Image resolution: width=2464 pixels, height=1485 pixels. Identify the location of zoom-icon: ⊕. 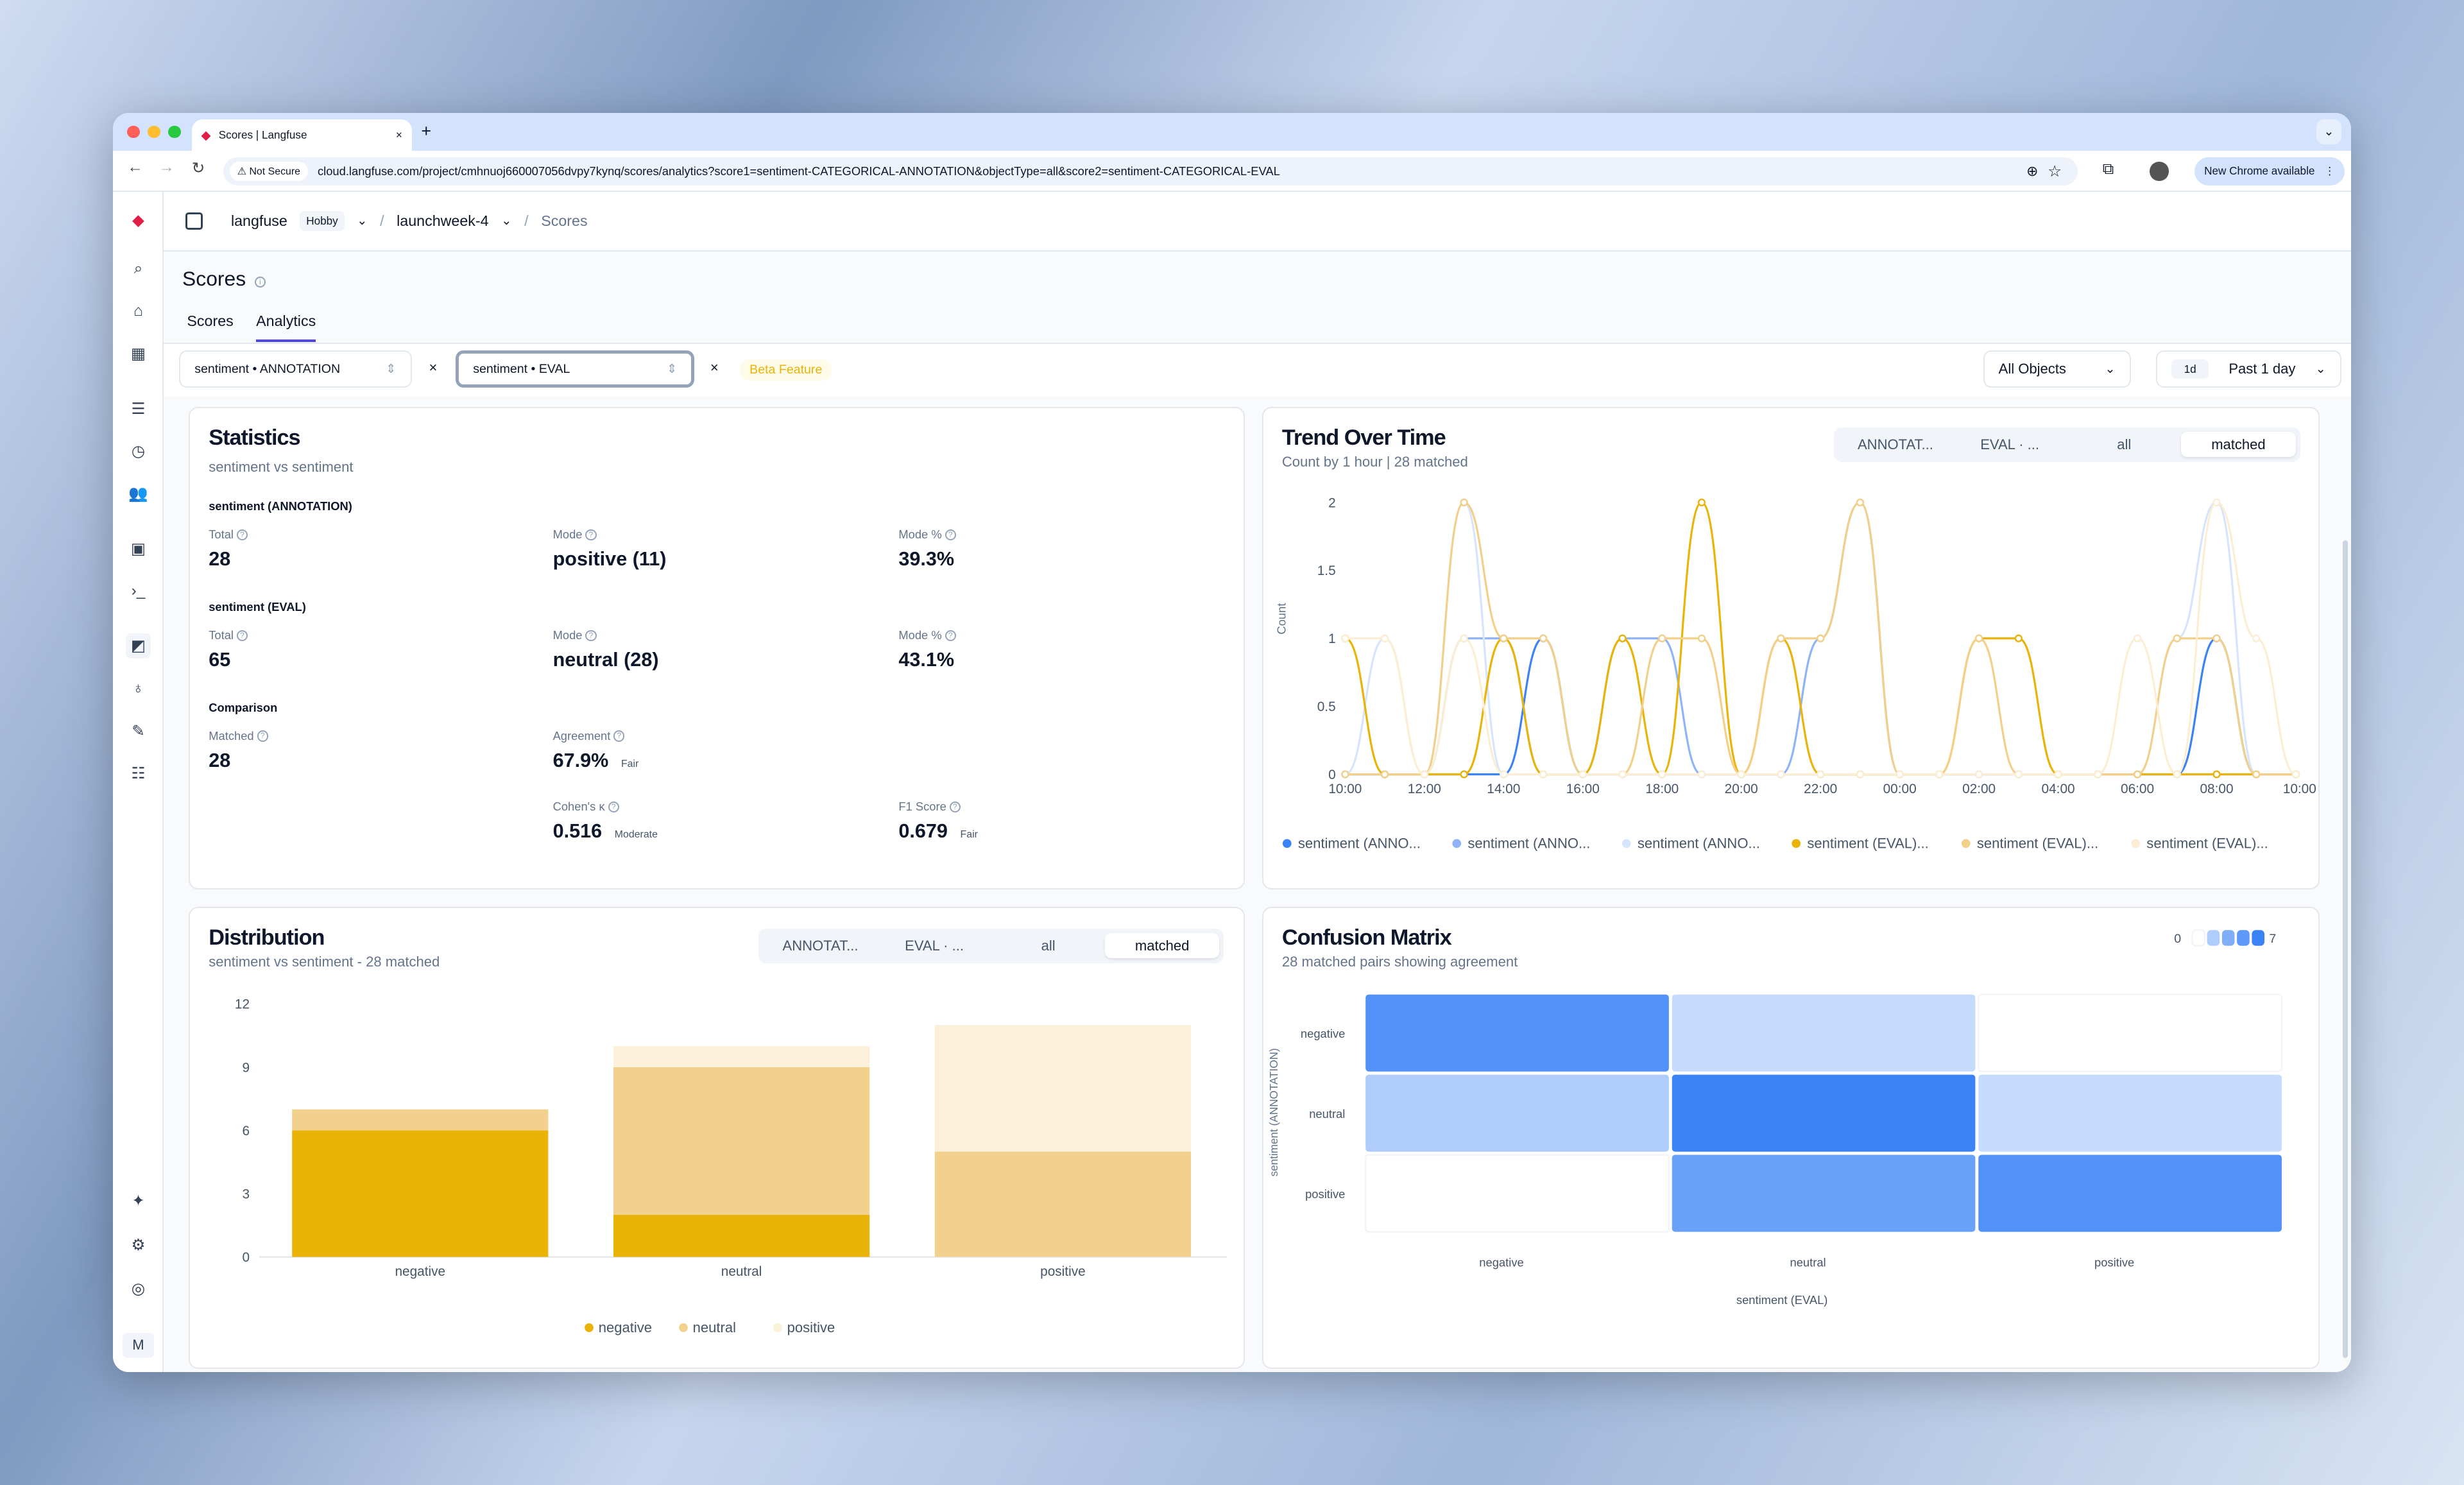
(2033, 170).